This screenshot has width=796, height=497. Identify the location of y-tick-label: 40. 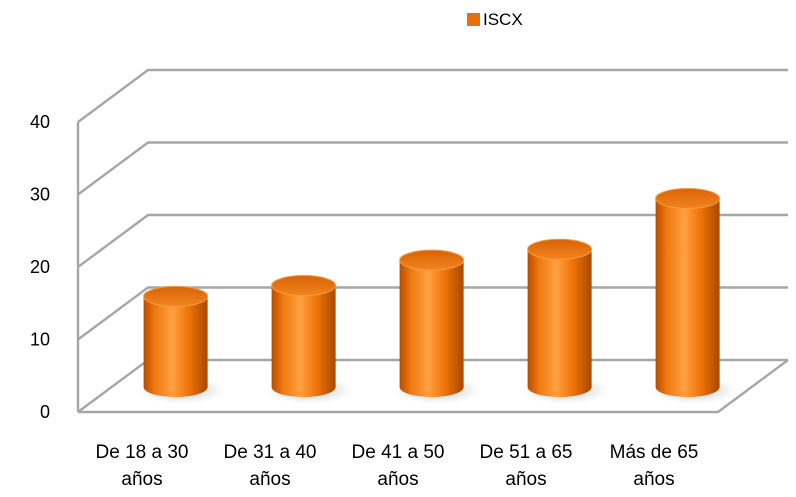
(40, 122).